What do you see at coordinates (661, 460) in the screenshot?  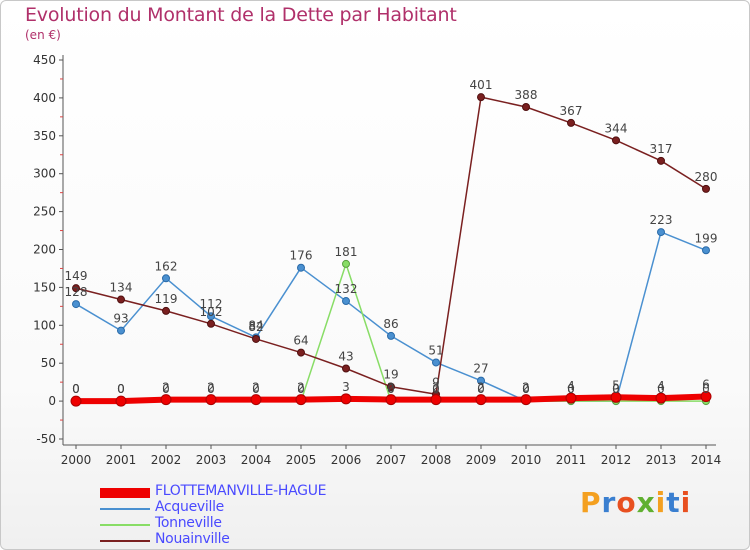 I see `x-tick-label: 2013` at bounding box center [661, 460].